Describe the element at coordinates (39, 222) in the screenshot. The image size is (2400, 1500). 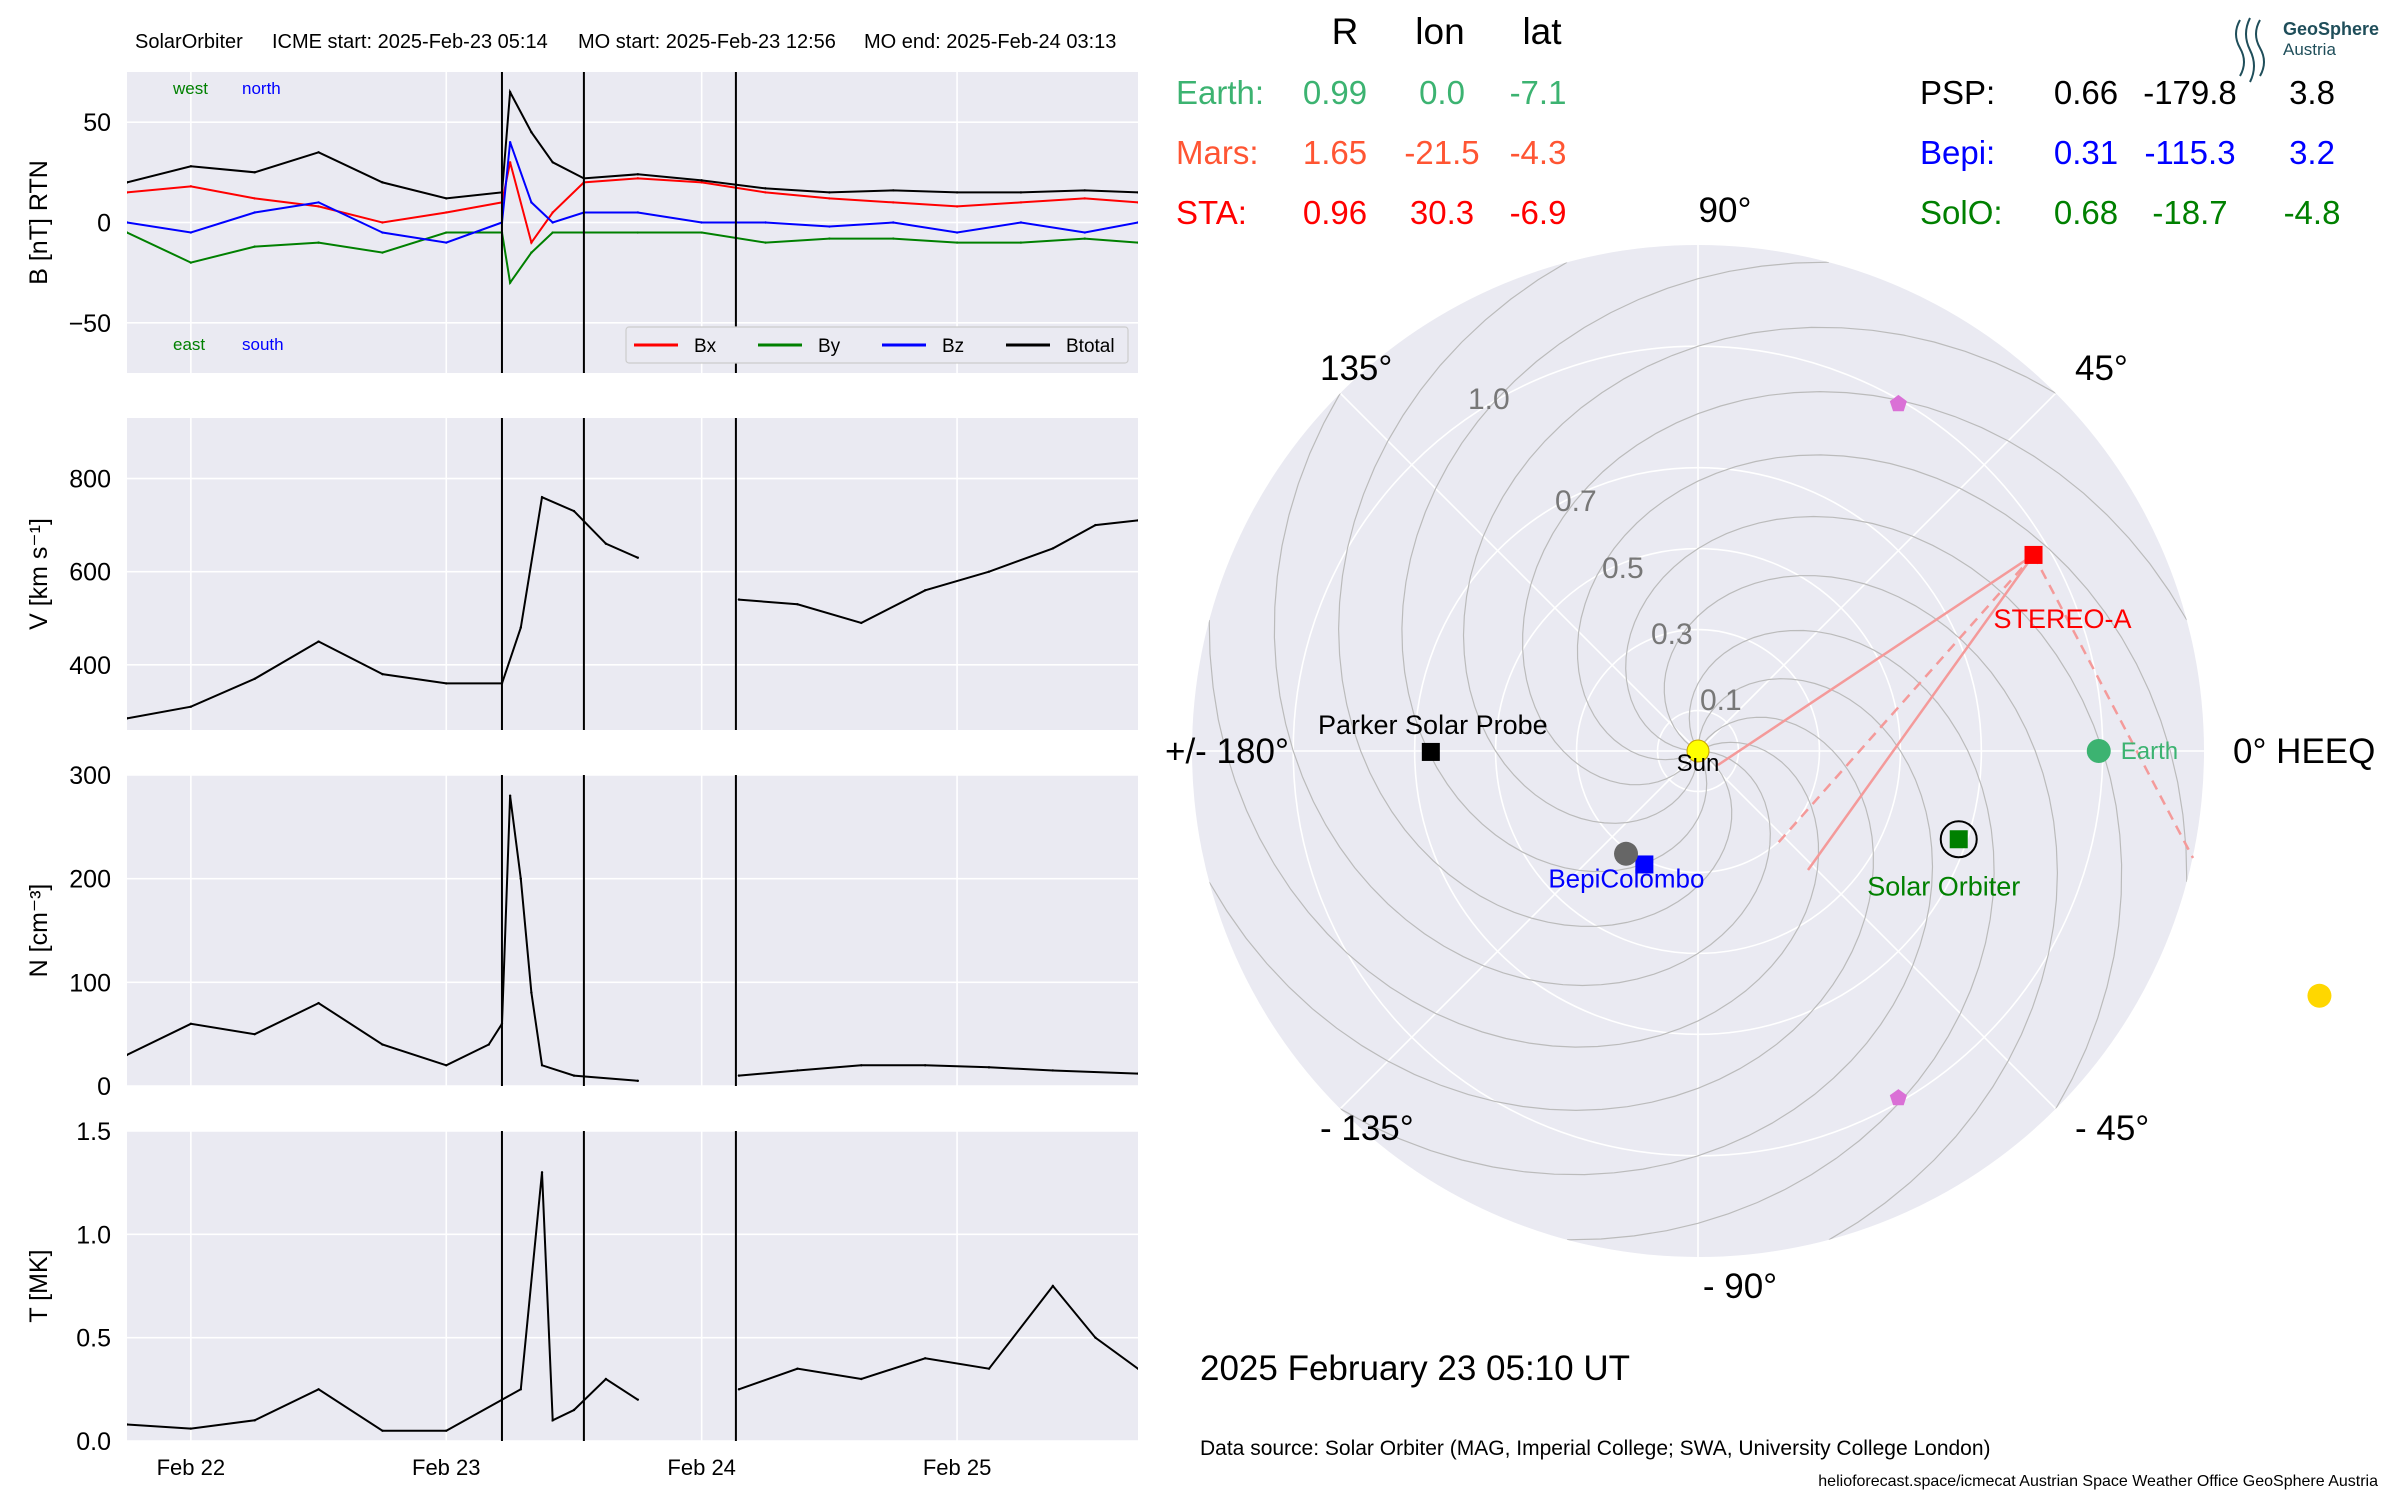
I see `y-axis-label: B [nT] RTN` at that location.